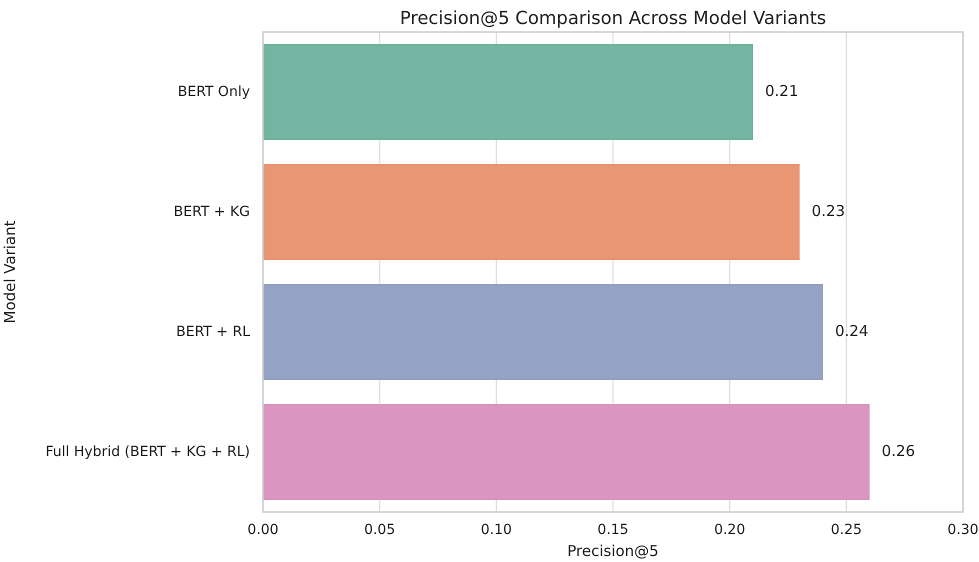 This screenshot has width=979, height=562. I want to click on x-tick-label: 0.10, so click(496, 530).